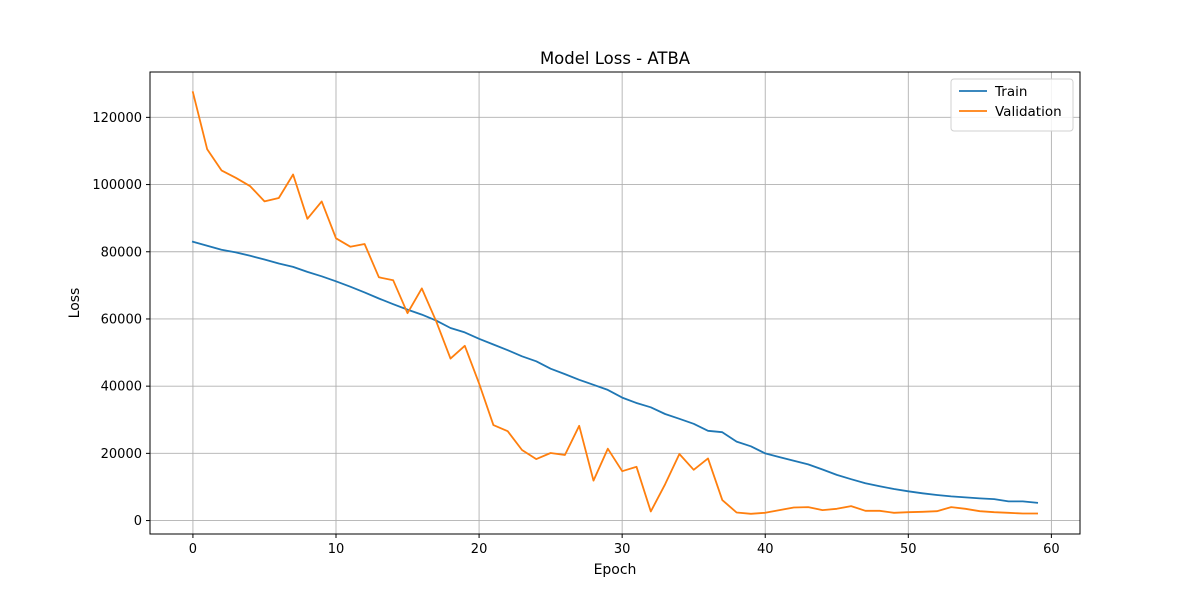  I want to click on chart-title: Model Loss - ATBA, so click(615, 58).